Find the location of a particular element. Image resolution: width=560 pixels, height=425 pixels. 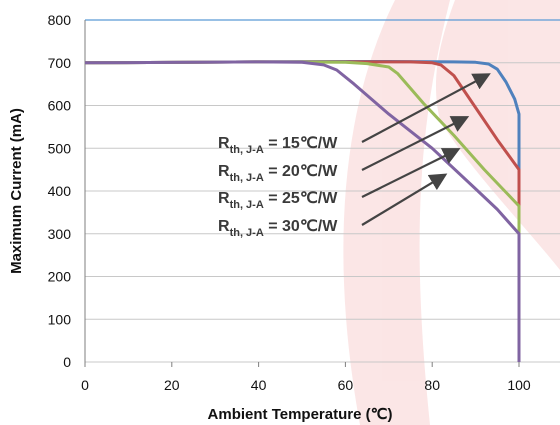

y-tick-label: 600 is located at coordinates (60, 106).